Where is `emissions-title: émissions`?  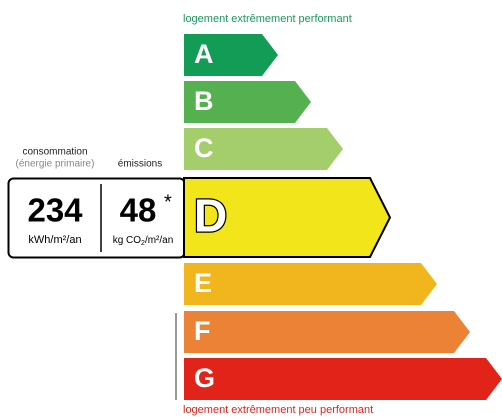 emissions-title: émissions is located at coordinates (140, 164).